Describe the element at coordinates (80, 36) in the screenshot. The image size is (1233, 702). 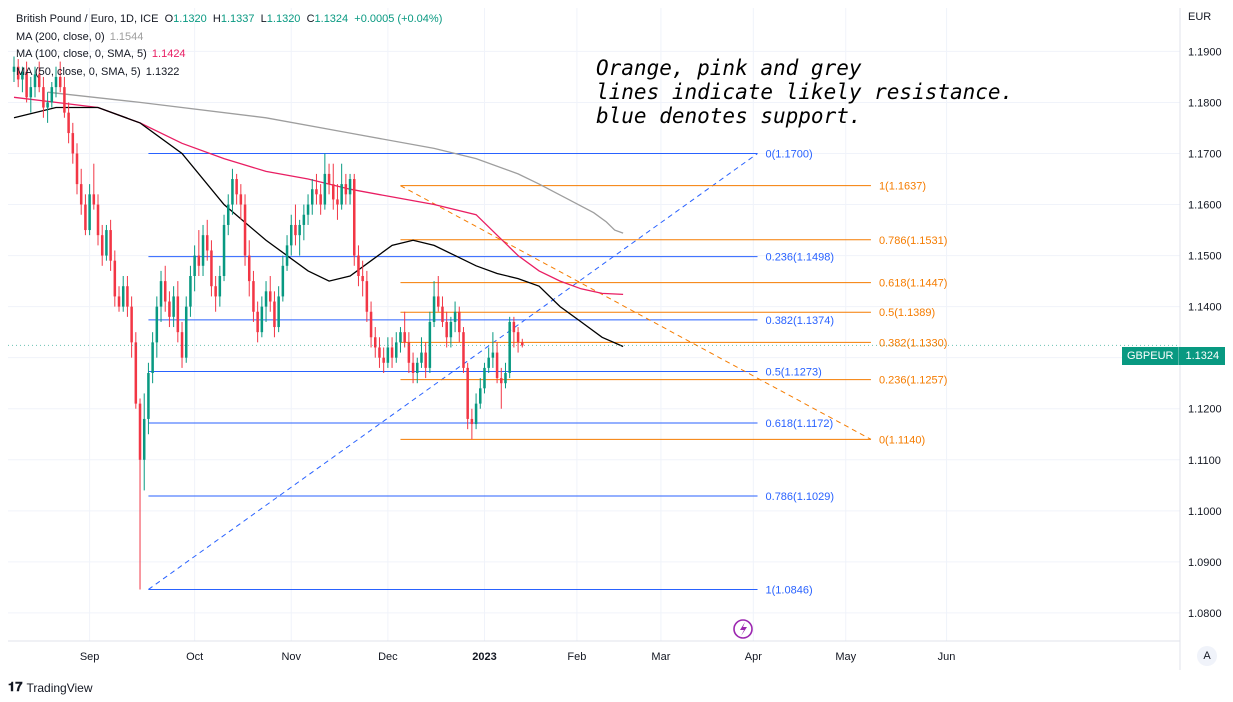
I see `ma200-legend: MA (200, close, 0) 1.1544` at that location.